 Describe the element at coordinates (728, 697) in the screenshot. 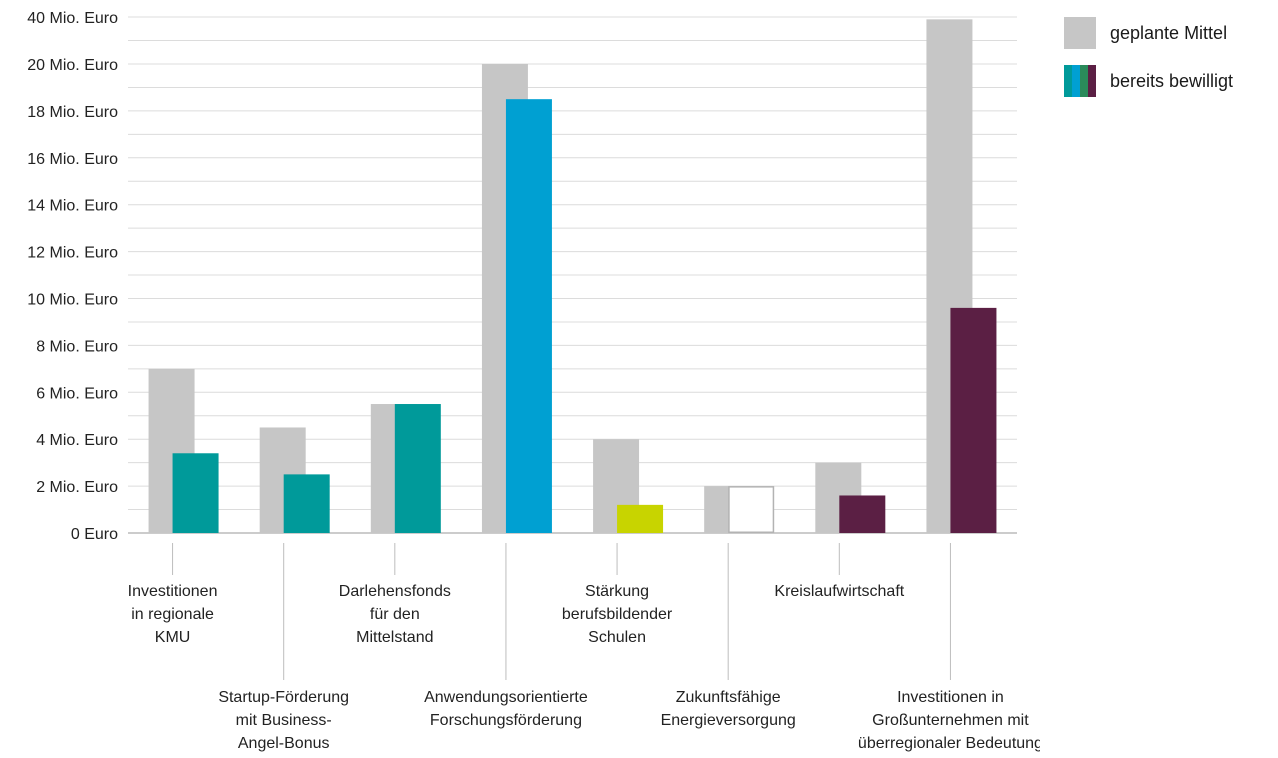

I see `category-label: Zukunftsfähige` at that location.